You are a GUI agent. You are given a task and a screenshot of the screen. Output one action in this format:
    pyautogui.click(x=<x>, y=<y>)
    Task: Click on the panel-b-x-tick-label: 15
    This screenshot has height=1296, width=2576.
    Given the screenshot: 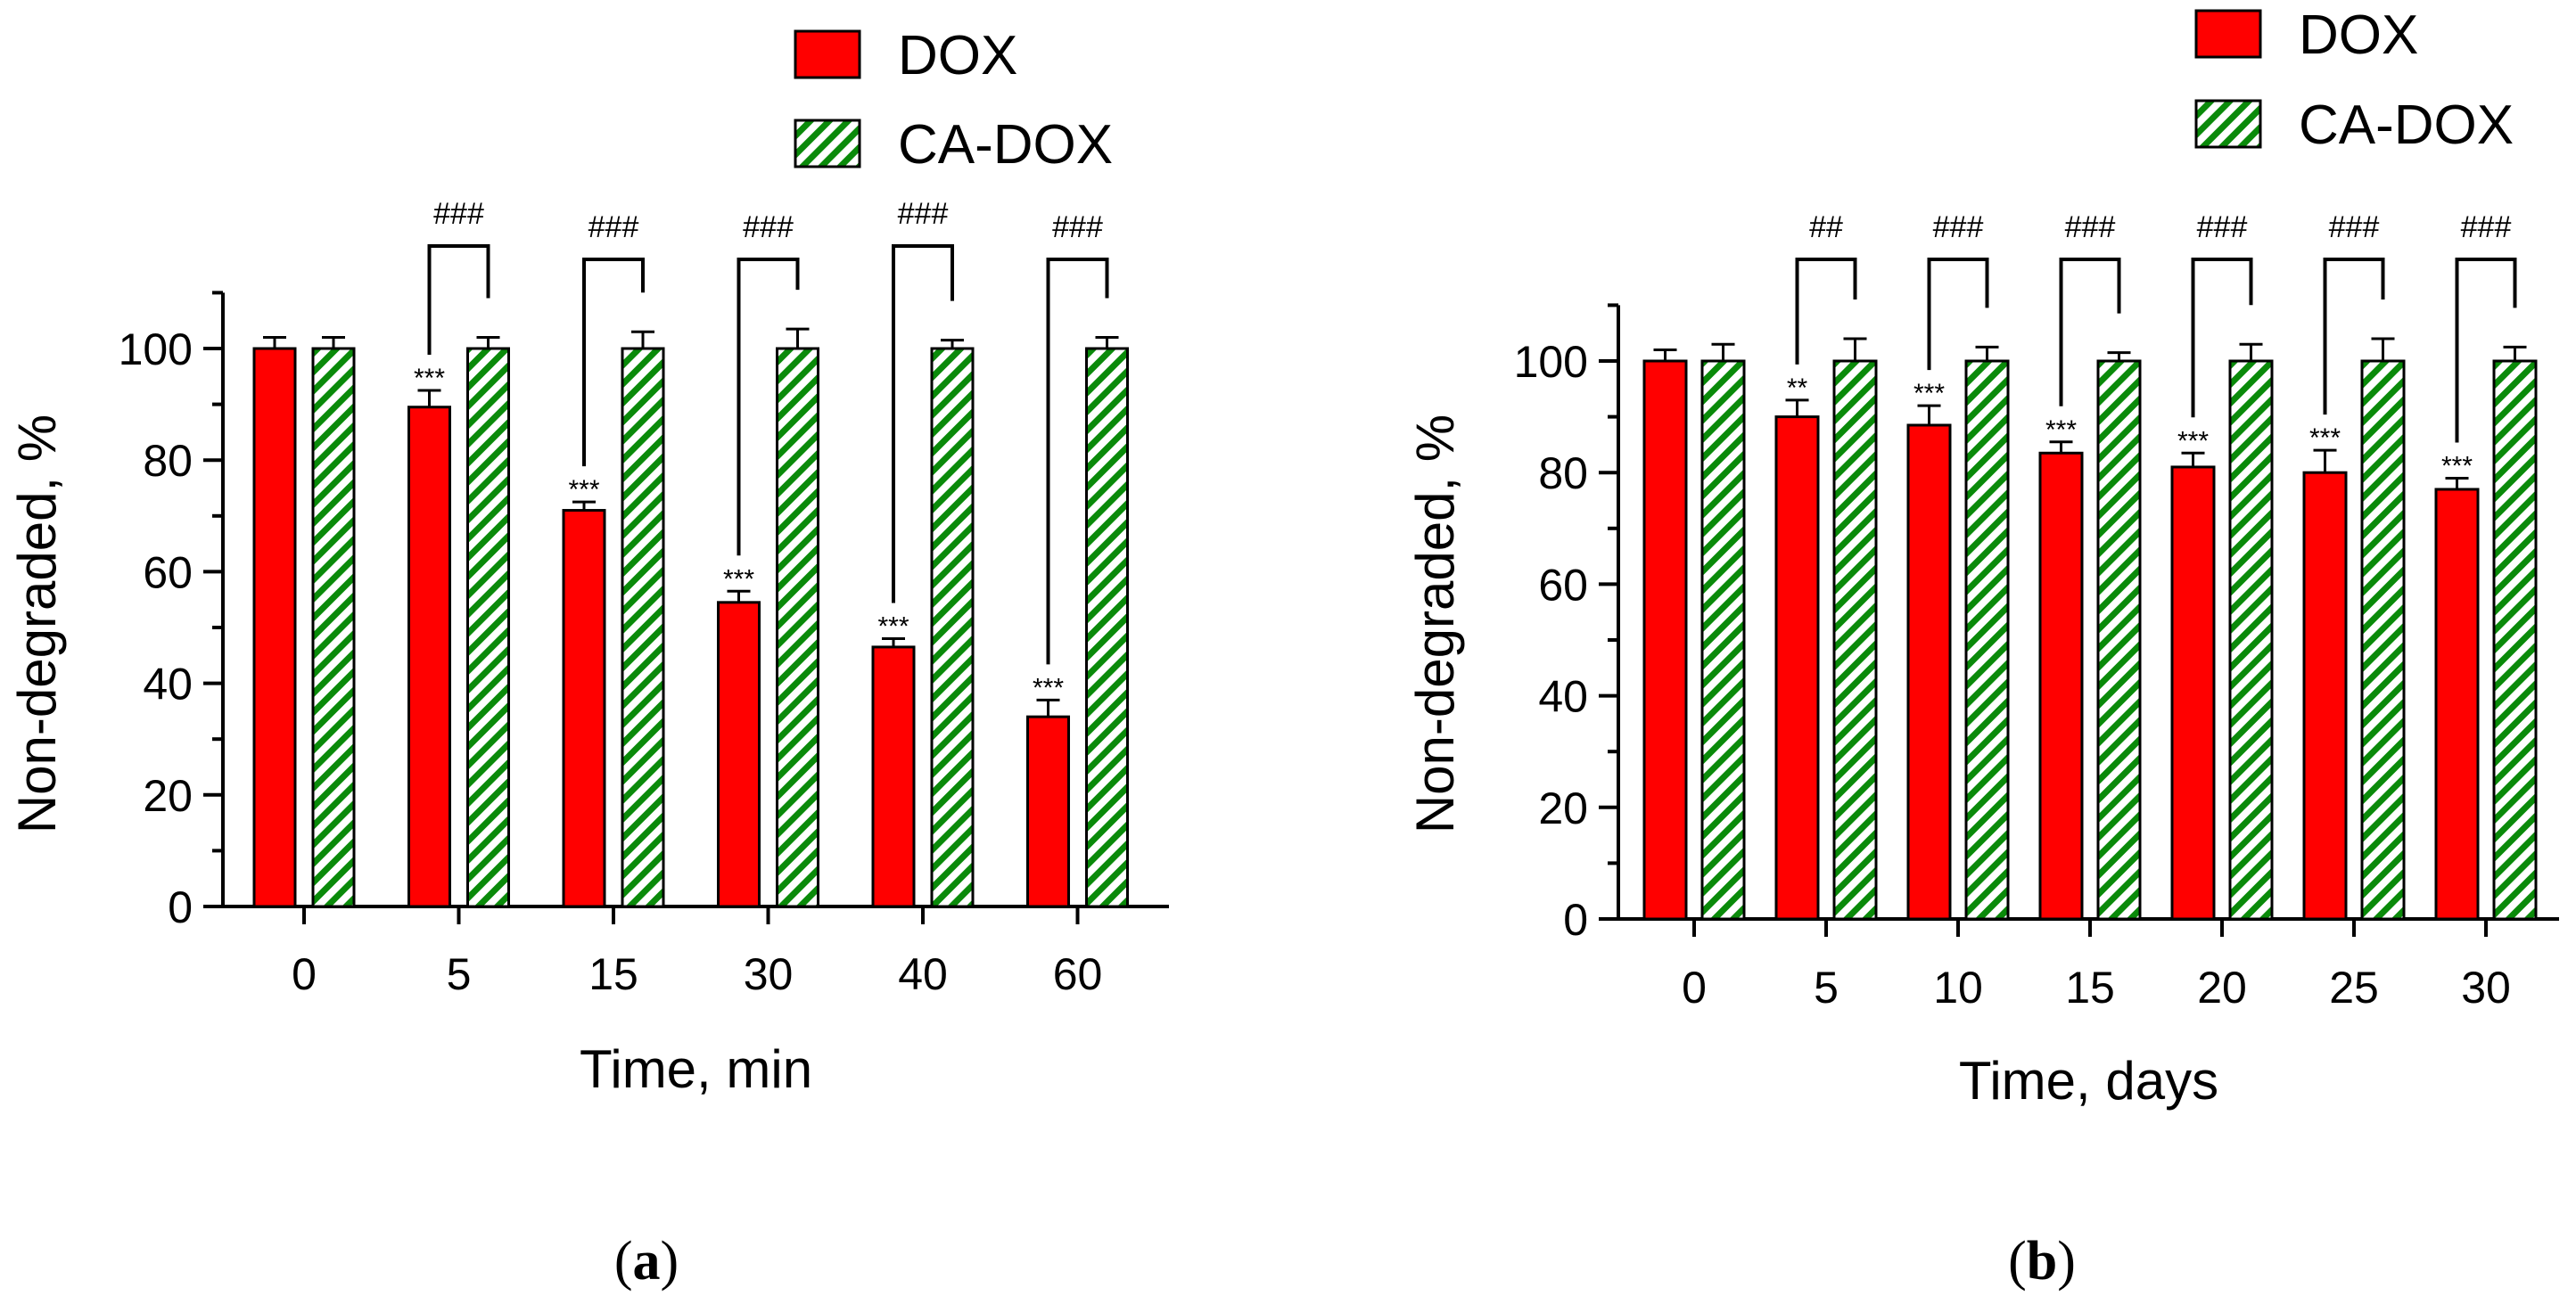 What is the action you would take?
    pyautogui.click(x=2090, y=988)
    